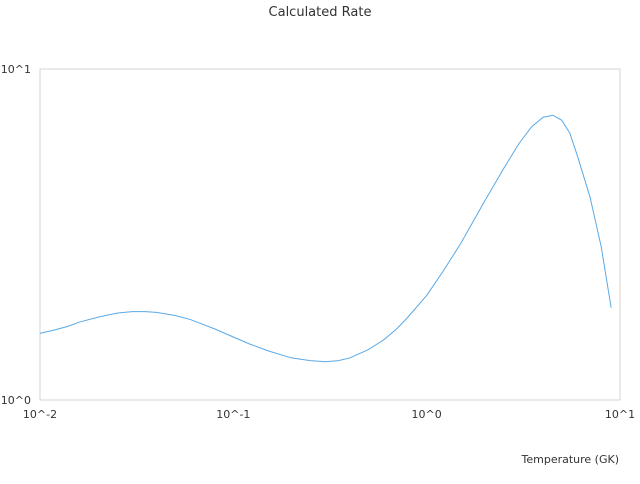 This screenshot has width=640, height=484. I want to click on x-axis-ticks: 10^-2 10^-1 10^0 10^1, so click(329, 414).